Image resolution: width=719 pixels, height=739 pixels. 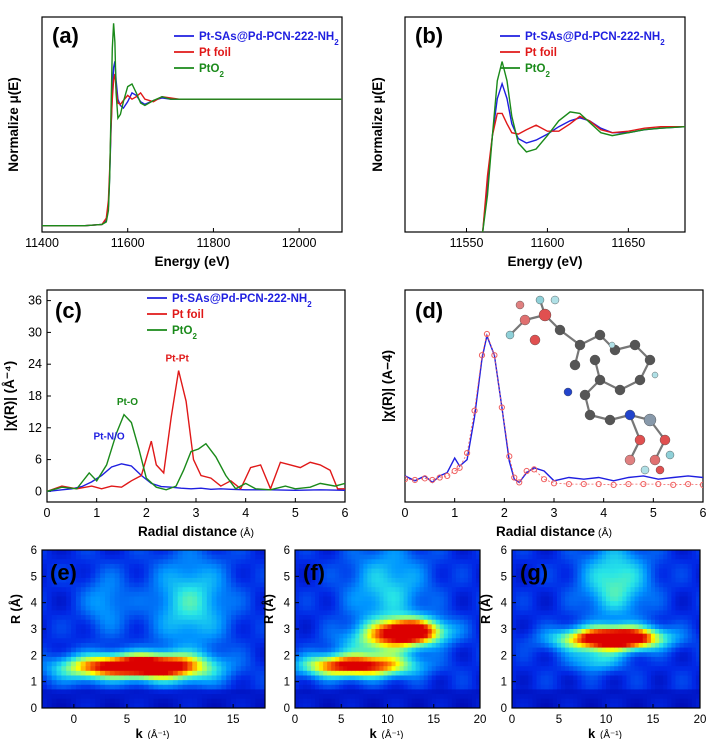 I want to click on molecule-atom, so click(x=650, y=420).